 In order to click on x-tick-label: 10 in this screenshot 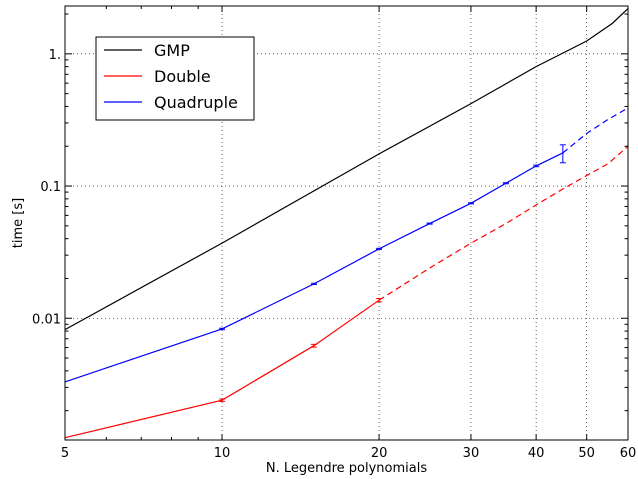, I will do `click(222, 453)`.